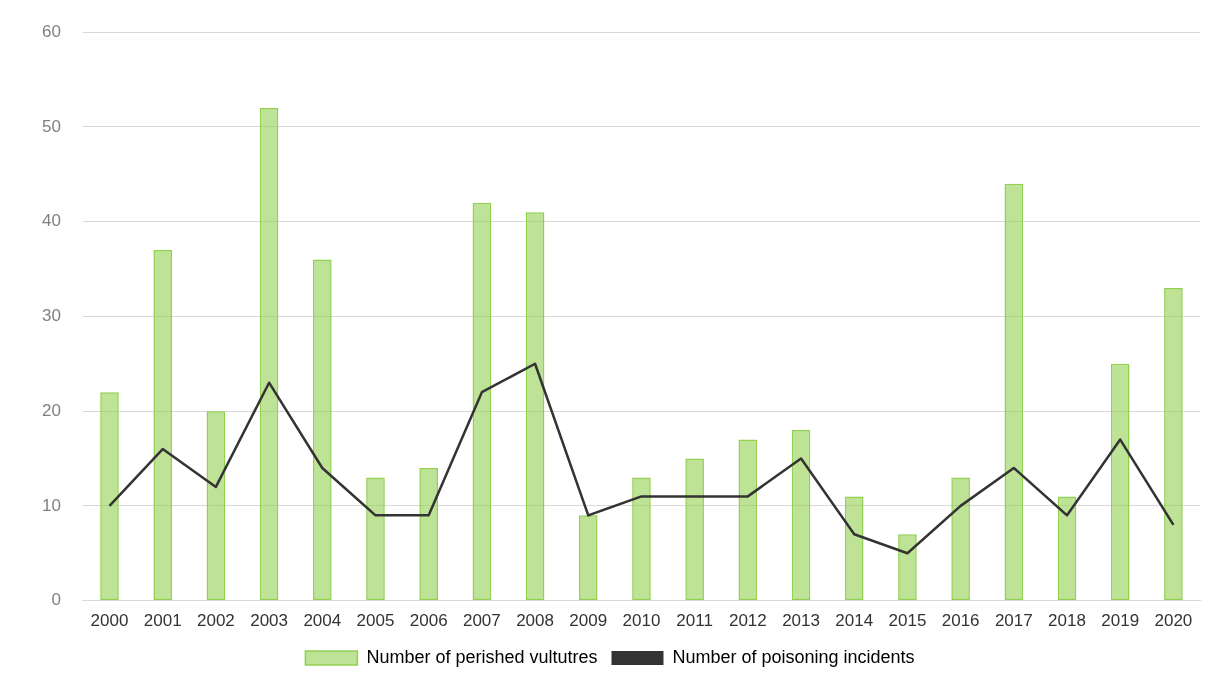 The height and width of the screenshot is (687, 1216). Describe the element at coordinates (215, 621) in the screenshot. I see `x-tick-label: 2002` at that location.